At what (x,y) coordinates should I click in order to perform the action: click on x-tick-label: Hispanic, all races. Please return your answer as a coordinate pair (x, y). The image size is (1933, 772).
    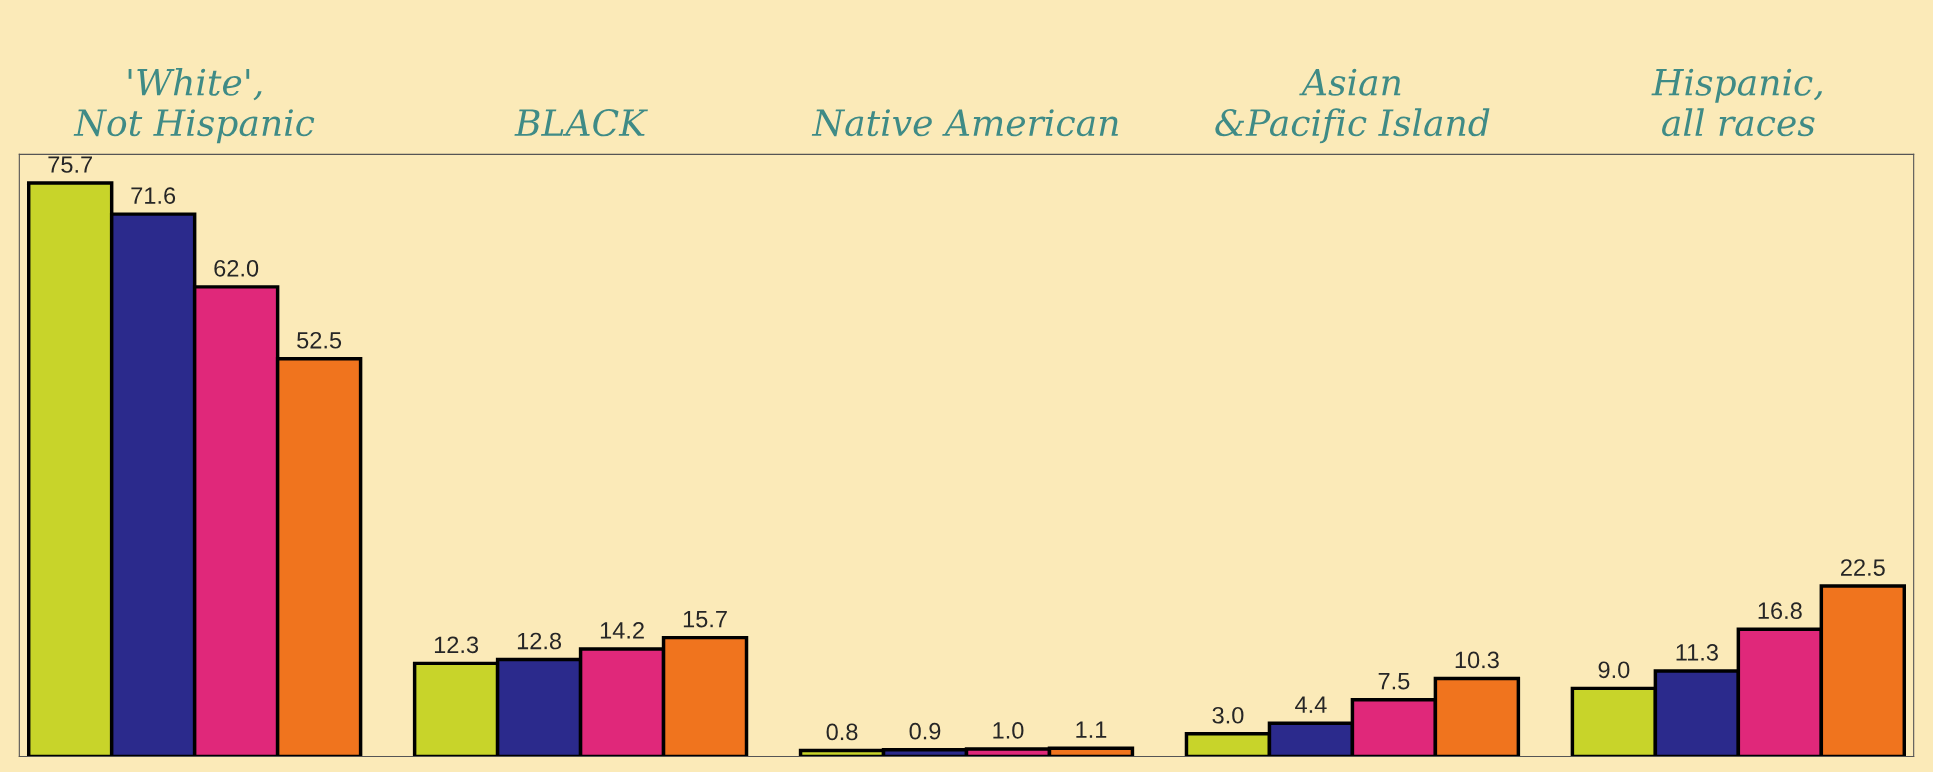
    Looking at the image, I should click on (1737, 102).